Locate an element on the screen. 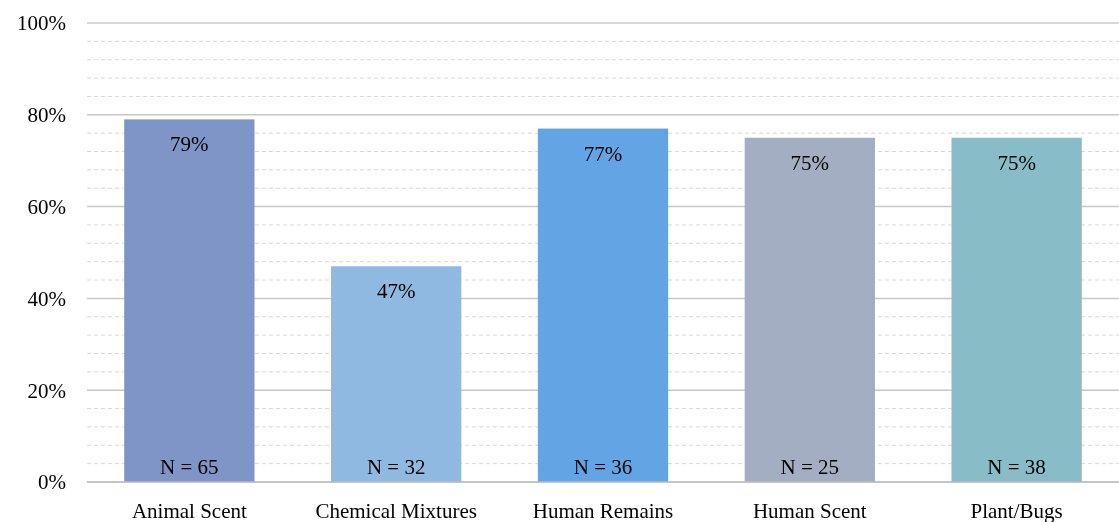 The width and height of the screenshot is (1119, 522). annotation: N = 38 is located at coordinates (1016, 467).